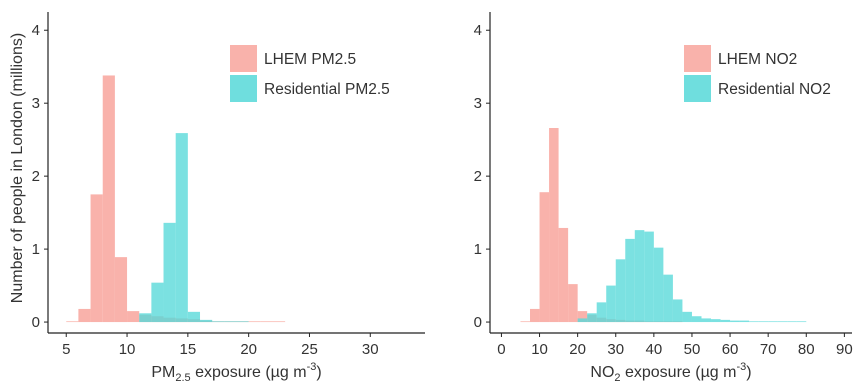 The height and width of the screenshot is (381, 856). I want to click on x-tick-label: 50, so click(692, 349).